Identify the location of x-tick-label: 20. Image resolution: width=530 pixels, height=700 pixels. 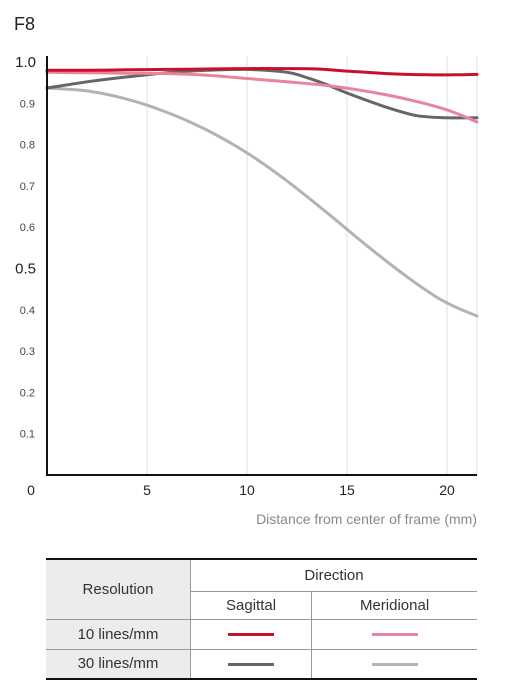
(447, 490).